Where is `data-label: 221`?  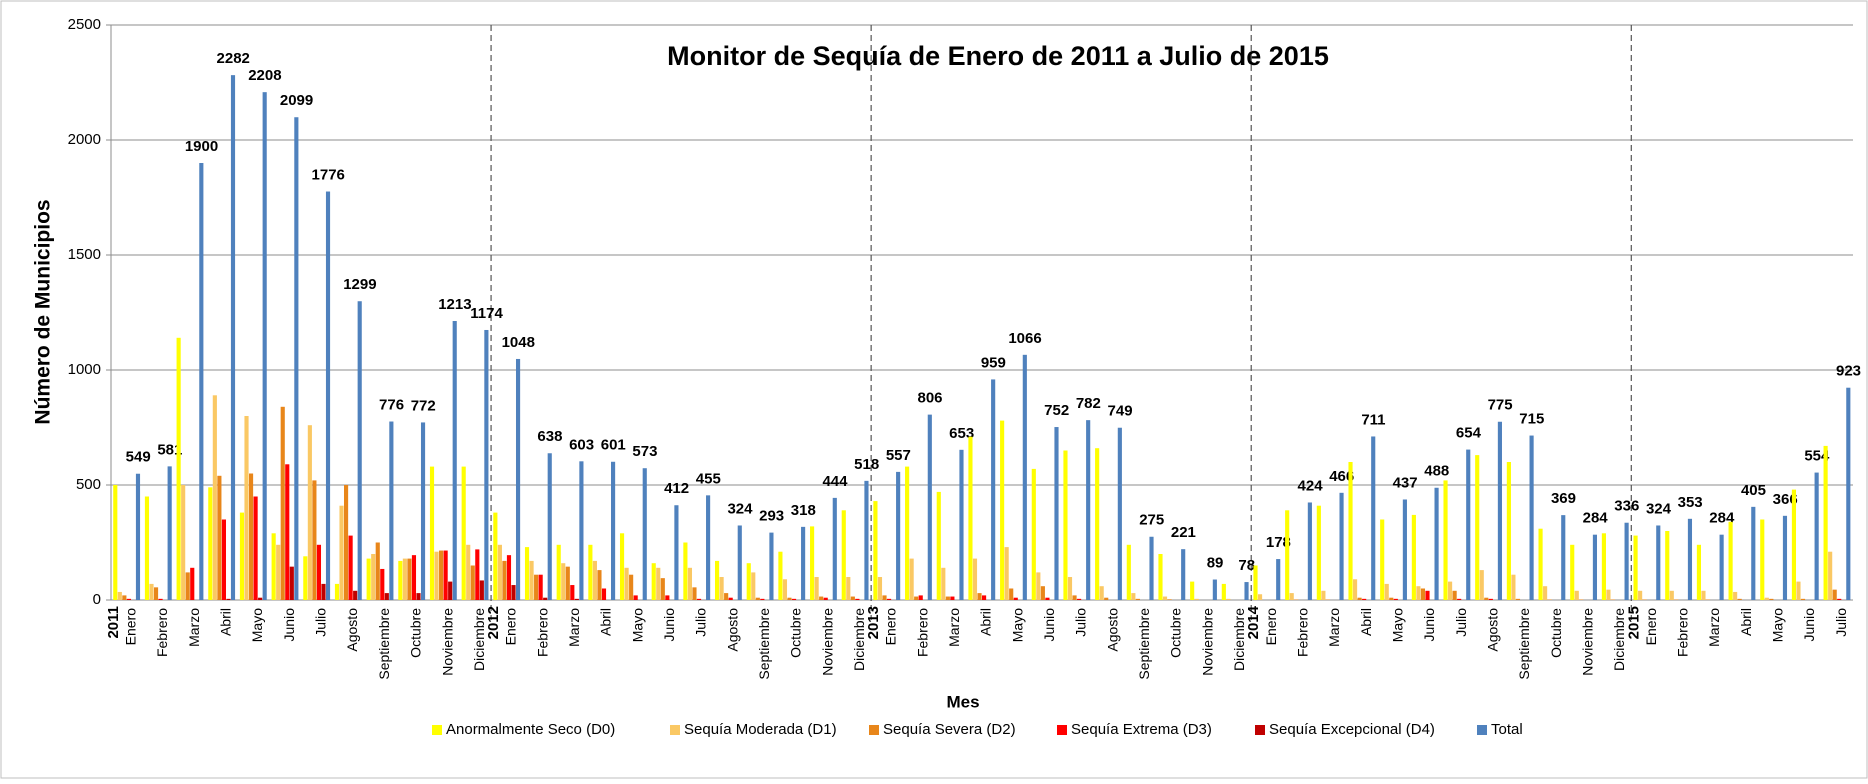
data-label: 221 is located at coordinates (1183, 532).